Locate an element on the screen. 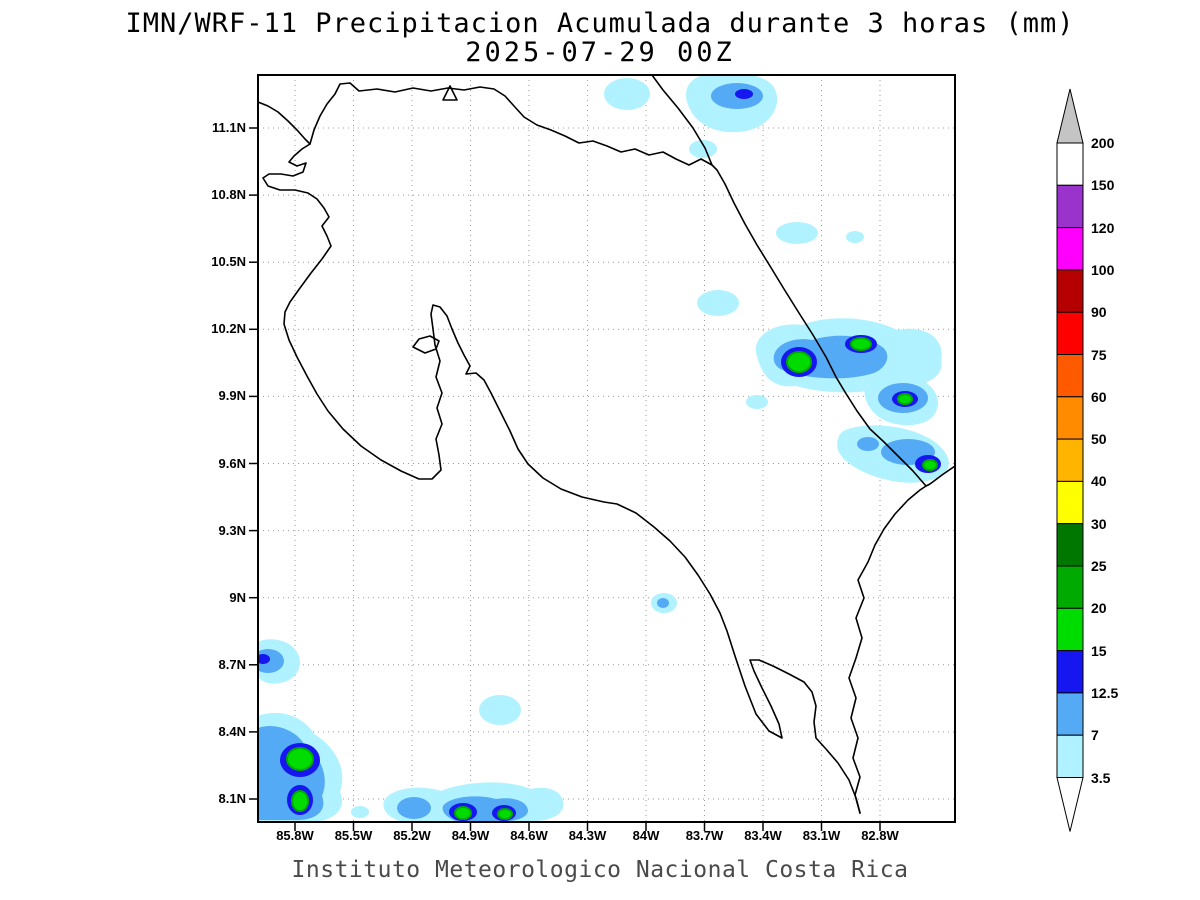 This screenshot has width=1200, height=900. colorbar-label: 50 is located at coordinates (1099, 439).